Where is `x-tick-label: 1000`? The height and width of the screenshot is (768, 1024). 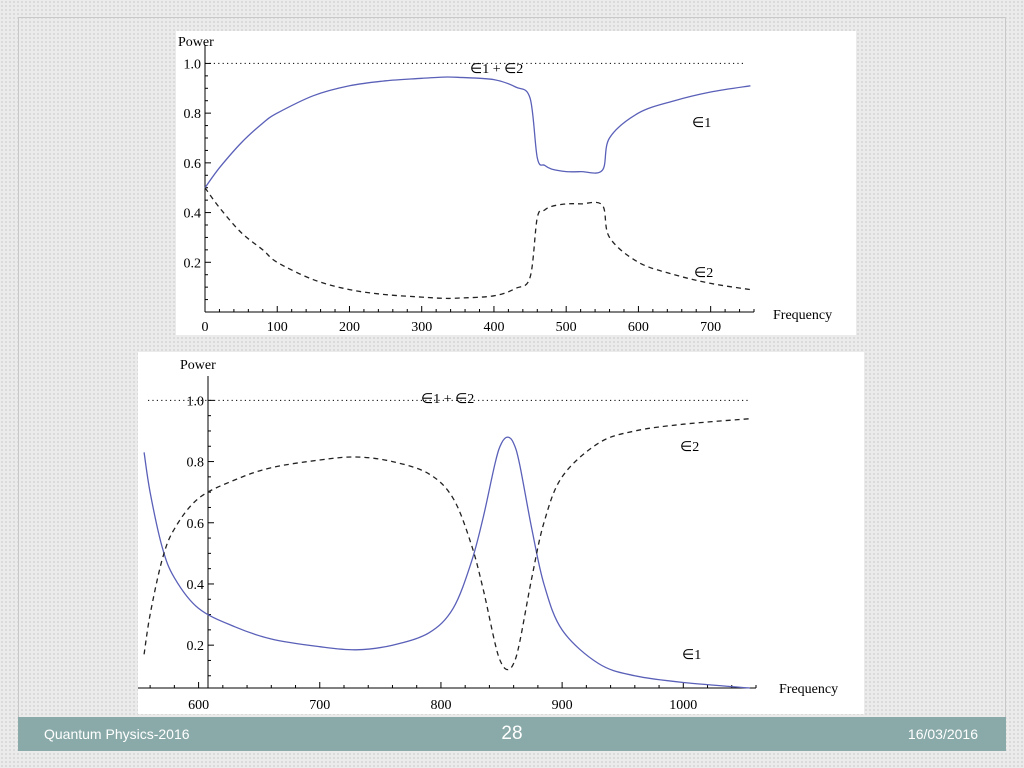
x-tick-label: 1000 is located at coordinates (683, 705).